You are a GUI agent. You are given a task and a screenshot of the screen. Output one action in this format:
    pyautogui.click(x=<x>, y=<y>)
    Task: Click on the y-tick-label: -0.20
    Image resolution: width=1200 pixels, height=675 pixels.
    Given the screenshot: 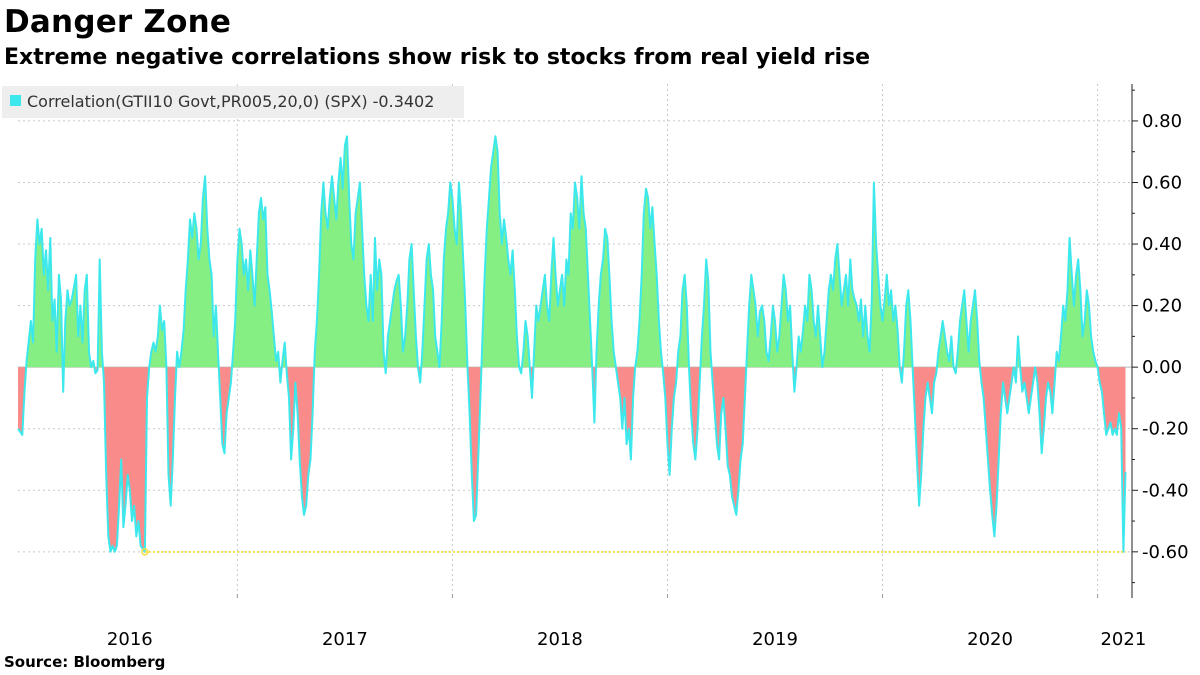 What is the action you would take?
    pyautogui.click(x=1165, y=429)
    